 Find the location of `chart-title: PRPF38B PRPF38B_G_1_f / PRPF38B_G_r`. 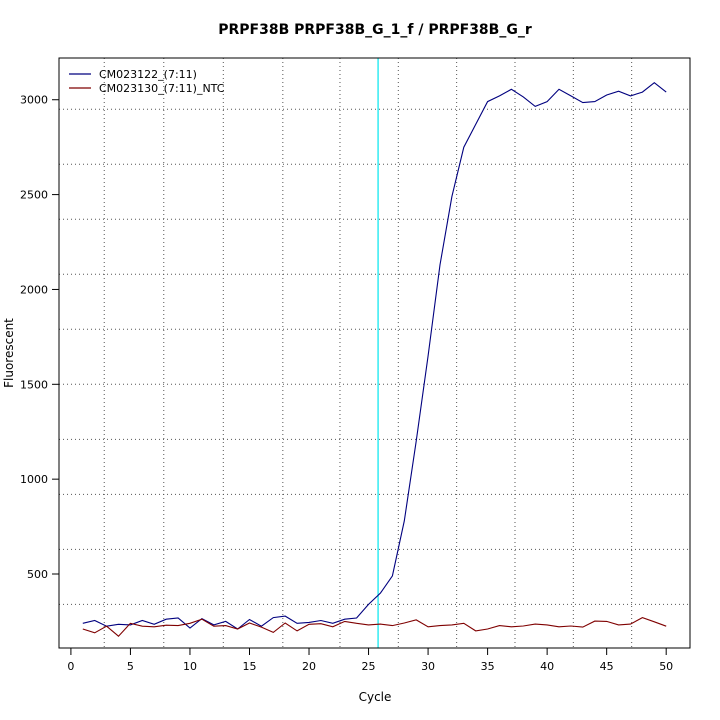

chart-title: PRPF38B PRPF38B_G_1_f / PRPF38B_G_r is located at coordinates (375, 30).